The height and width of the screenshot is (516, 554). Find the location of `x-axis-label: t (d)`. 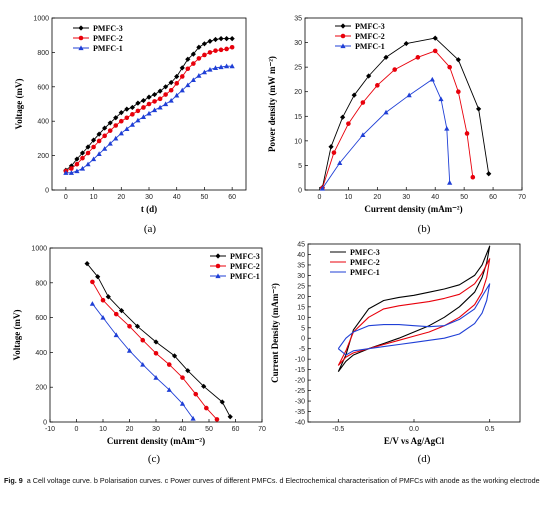

x-axis-label: t (d) is located at coordinates (149, 209).